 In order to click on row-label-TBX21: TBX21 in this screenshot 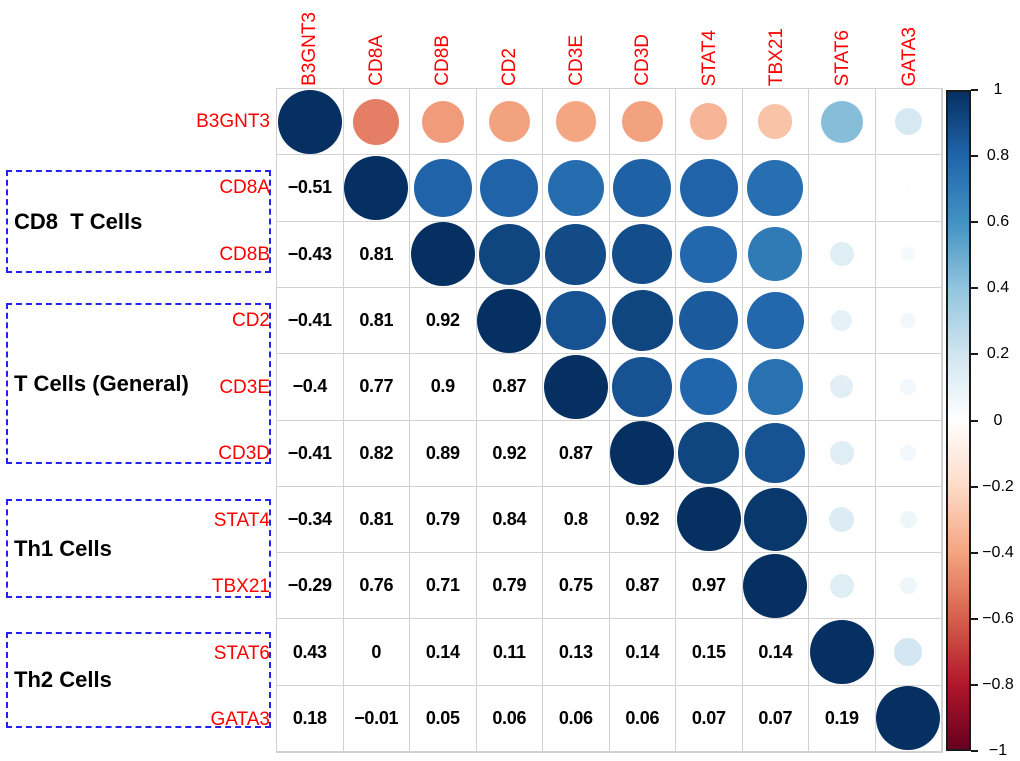, I will do `click(240, 587)`.